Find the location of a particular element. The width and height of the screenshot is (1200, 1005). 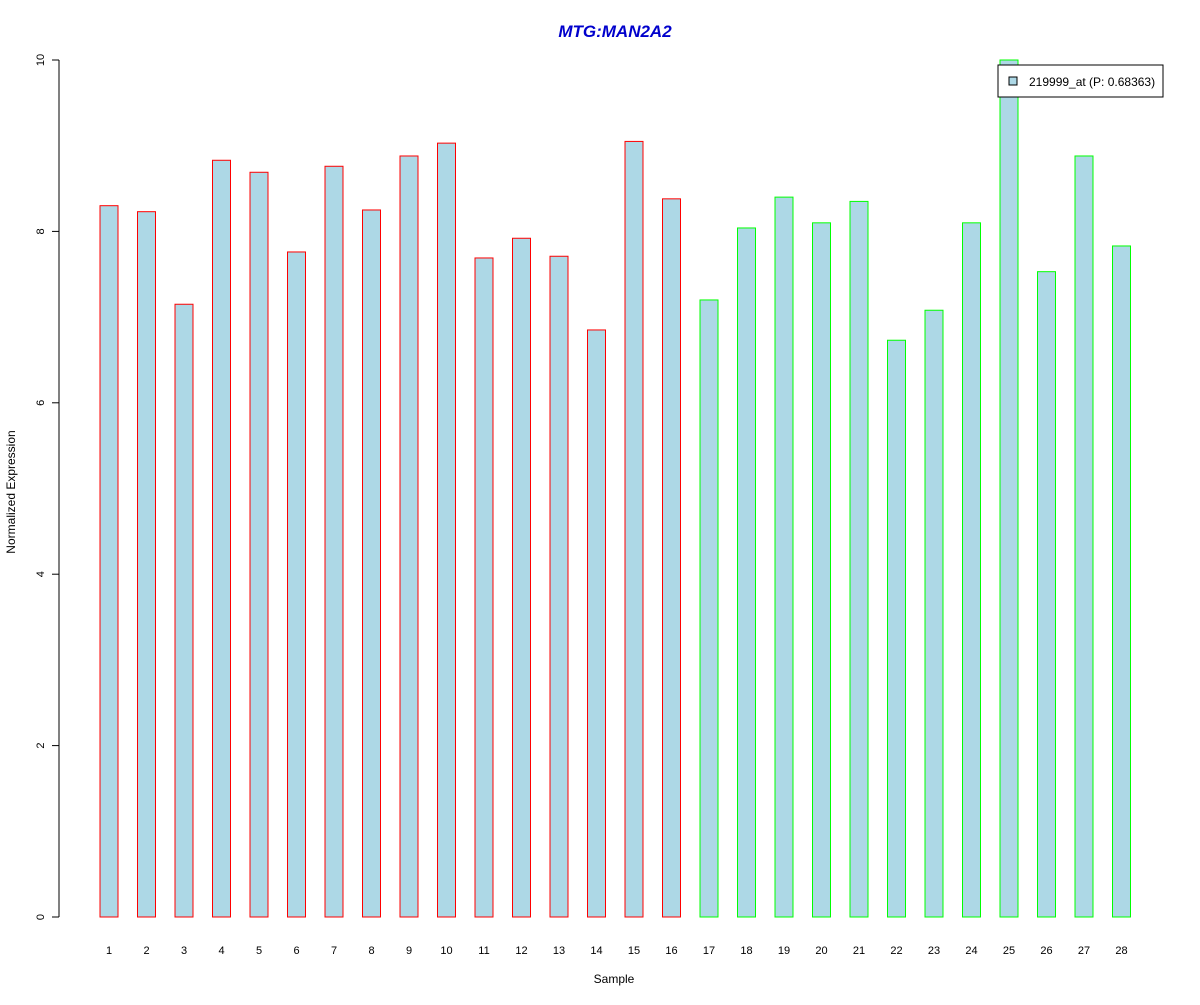

x-tick-label: 21 is located at coordinates (859, 951).